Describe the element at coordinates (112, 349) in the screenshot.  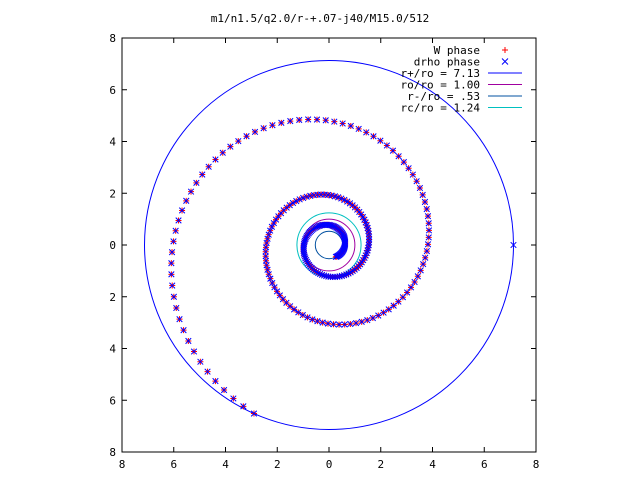
I see `y-tick-label: 4` at that location.